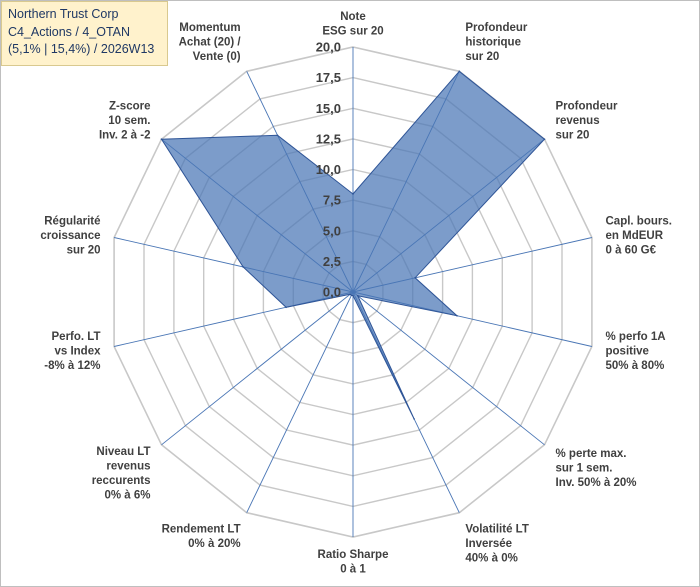  I want to click on axis-label-6-line-1: Inversée, so click(488, 544).